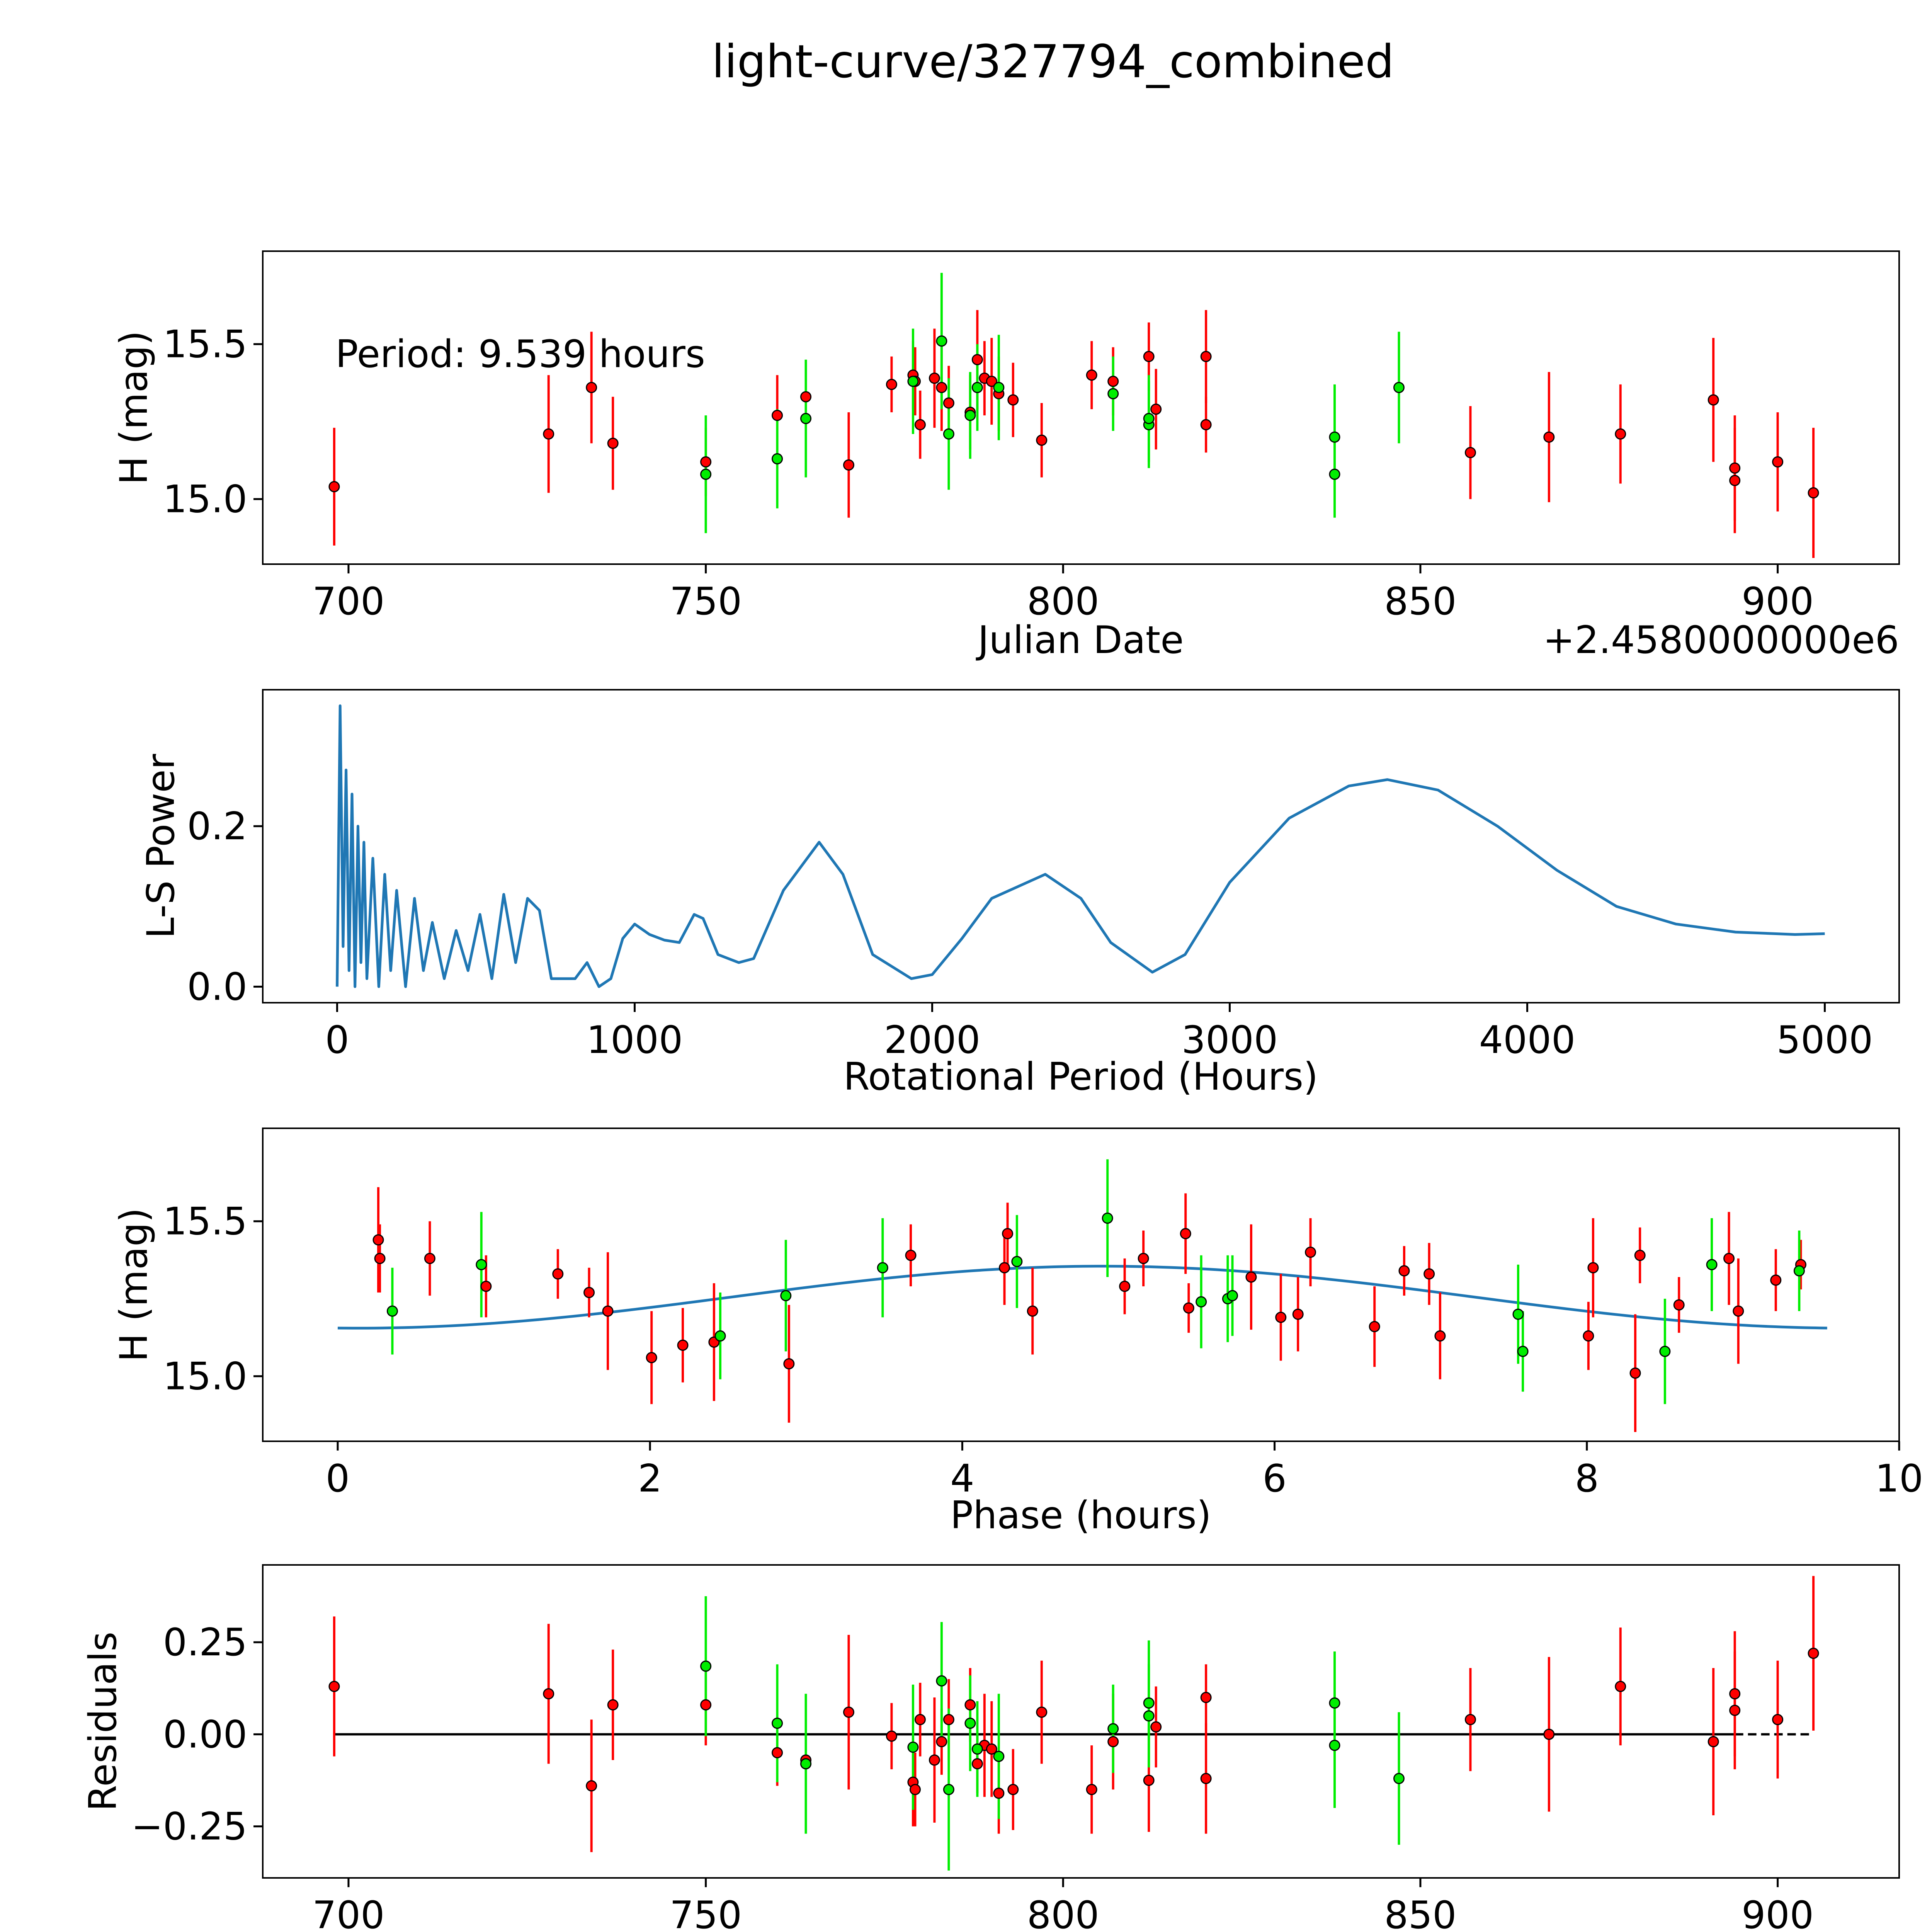  I want to click on x-tick-label: 2000, so click(932, 1040).